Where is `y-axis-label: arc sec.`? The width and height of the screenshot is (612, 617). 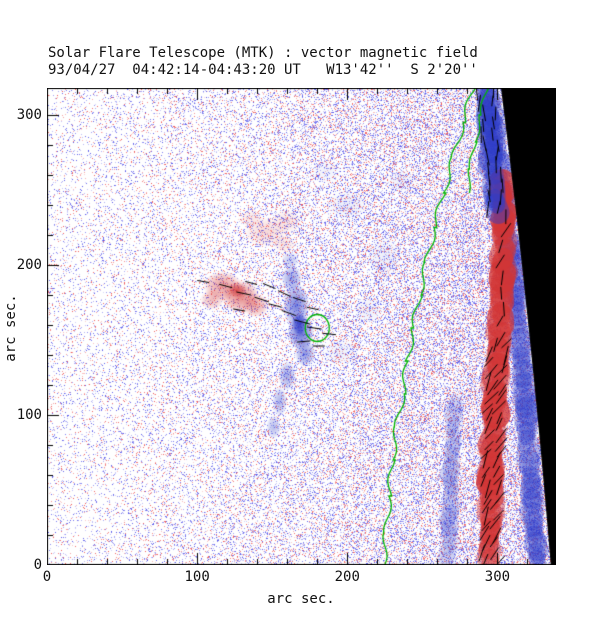
y-axis-label: arc sec. is located at coordinates (11, 328).